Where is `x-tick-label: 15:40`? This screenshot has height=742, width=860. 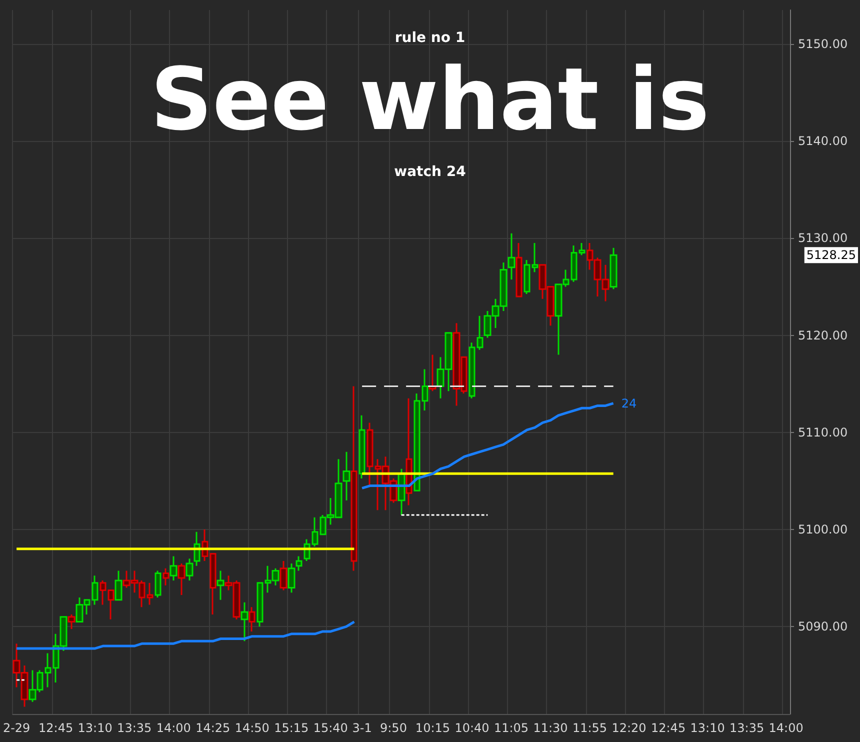 x-tick-label: 15:40 is located at coordinates (330, 728).